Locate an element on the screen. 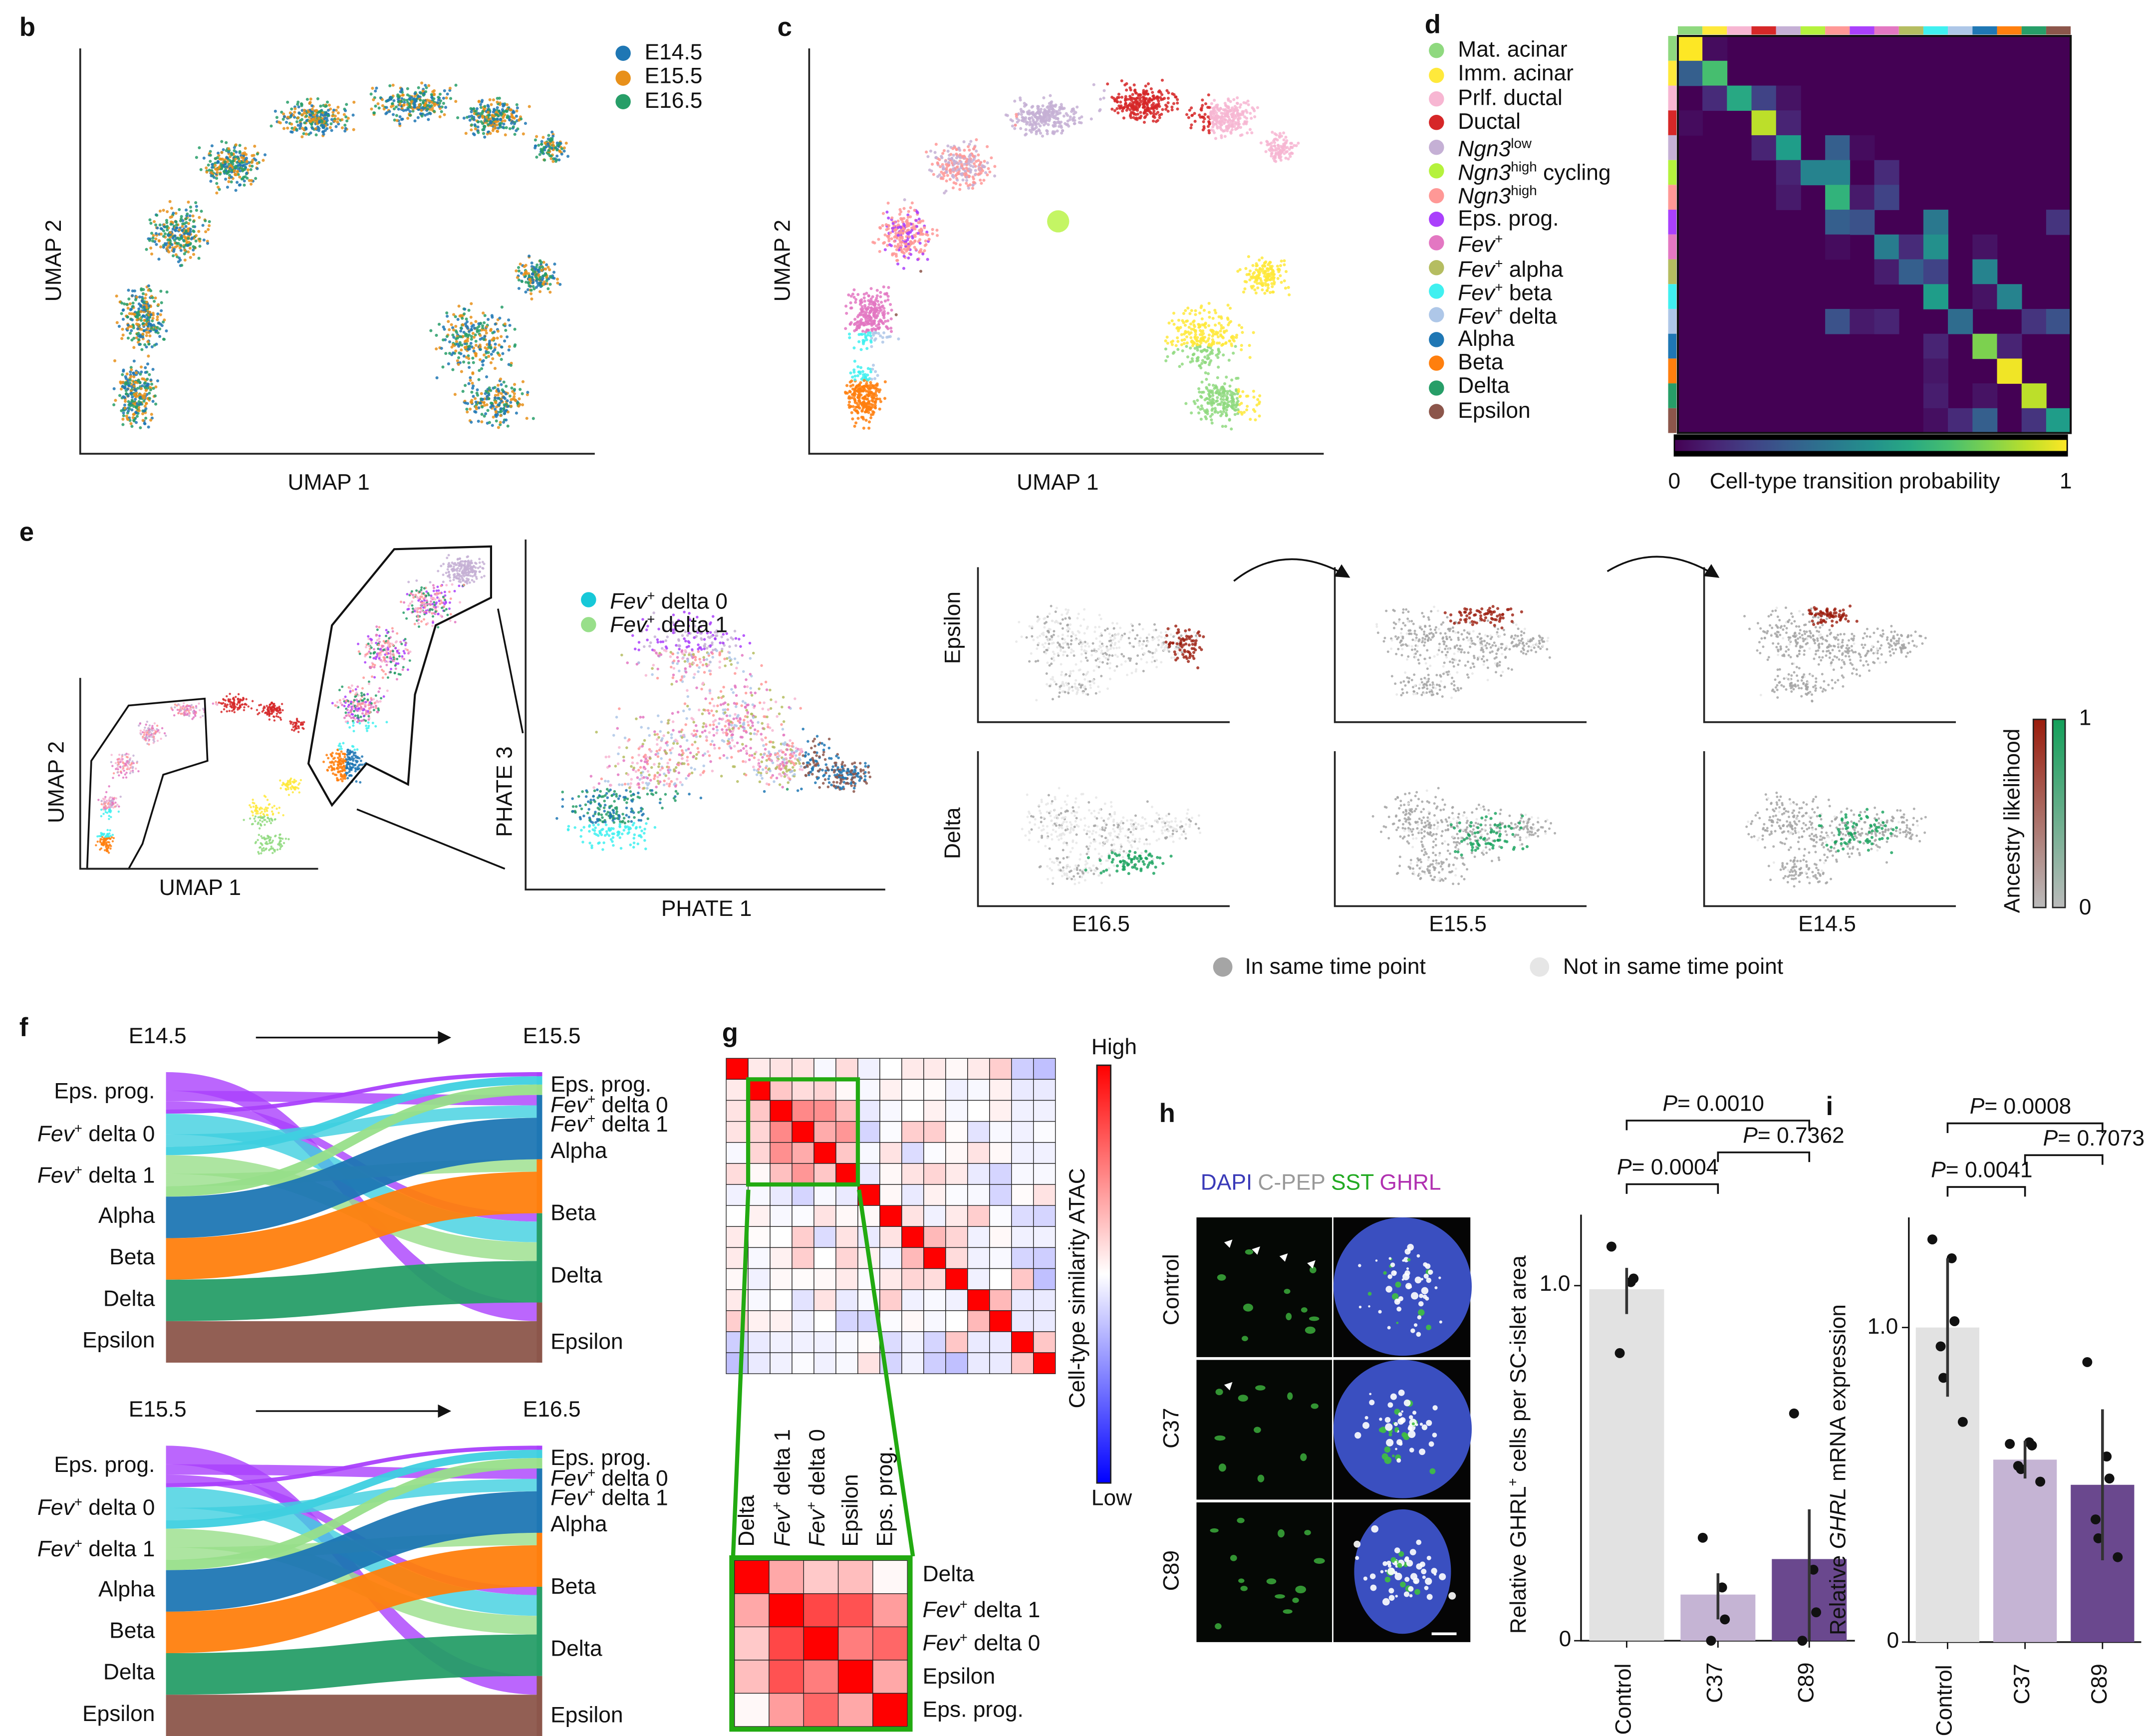 The width and height of the screenshot is (2144, 1736). panel-label-h: h is located at coordinates (1167, 1114).